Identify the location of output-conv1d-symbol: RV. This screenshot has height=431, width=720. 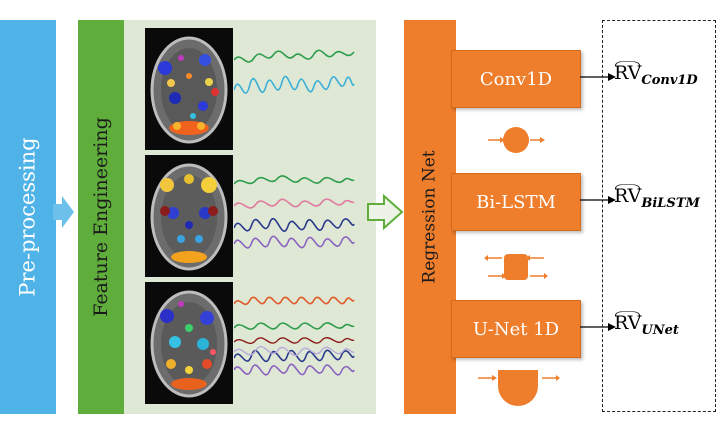
(628, 73).